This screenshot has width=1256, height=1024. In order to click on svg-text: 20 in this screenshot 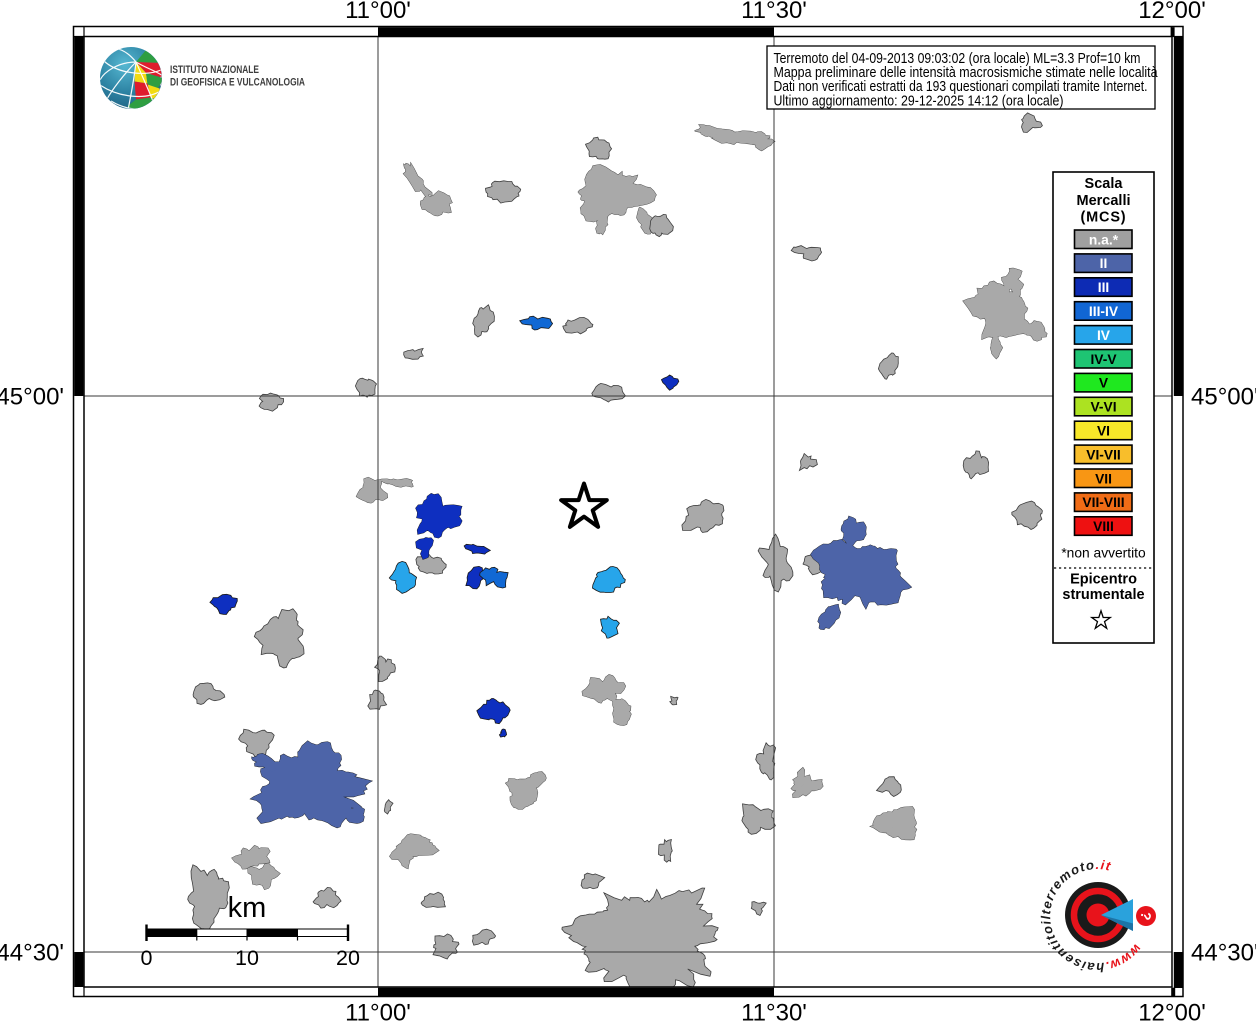, I will do `click(348, 958)`.